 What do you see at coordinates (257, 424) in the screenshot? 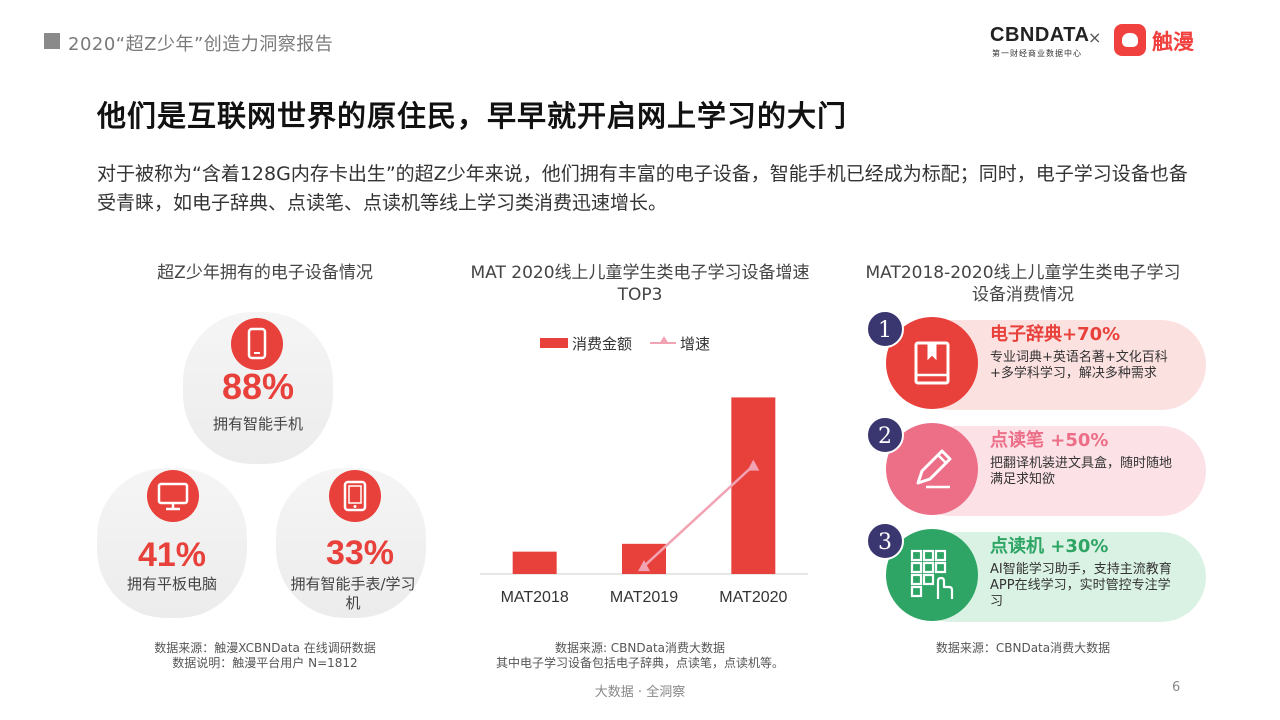
I see `smartphone-label: 拥有智能手机` at bounding box center [257, 424].